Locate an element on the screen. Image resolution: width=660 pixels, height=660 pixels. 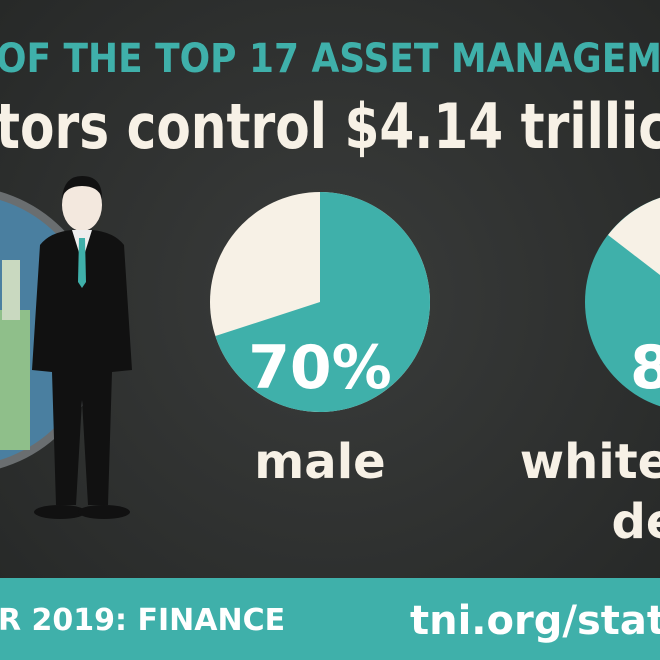
footer-left: R 2019: FINANCE is located at coordinates (142, 620).